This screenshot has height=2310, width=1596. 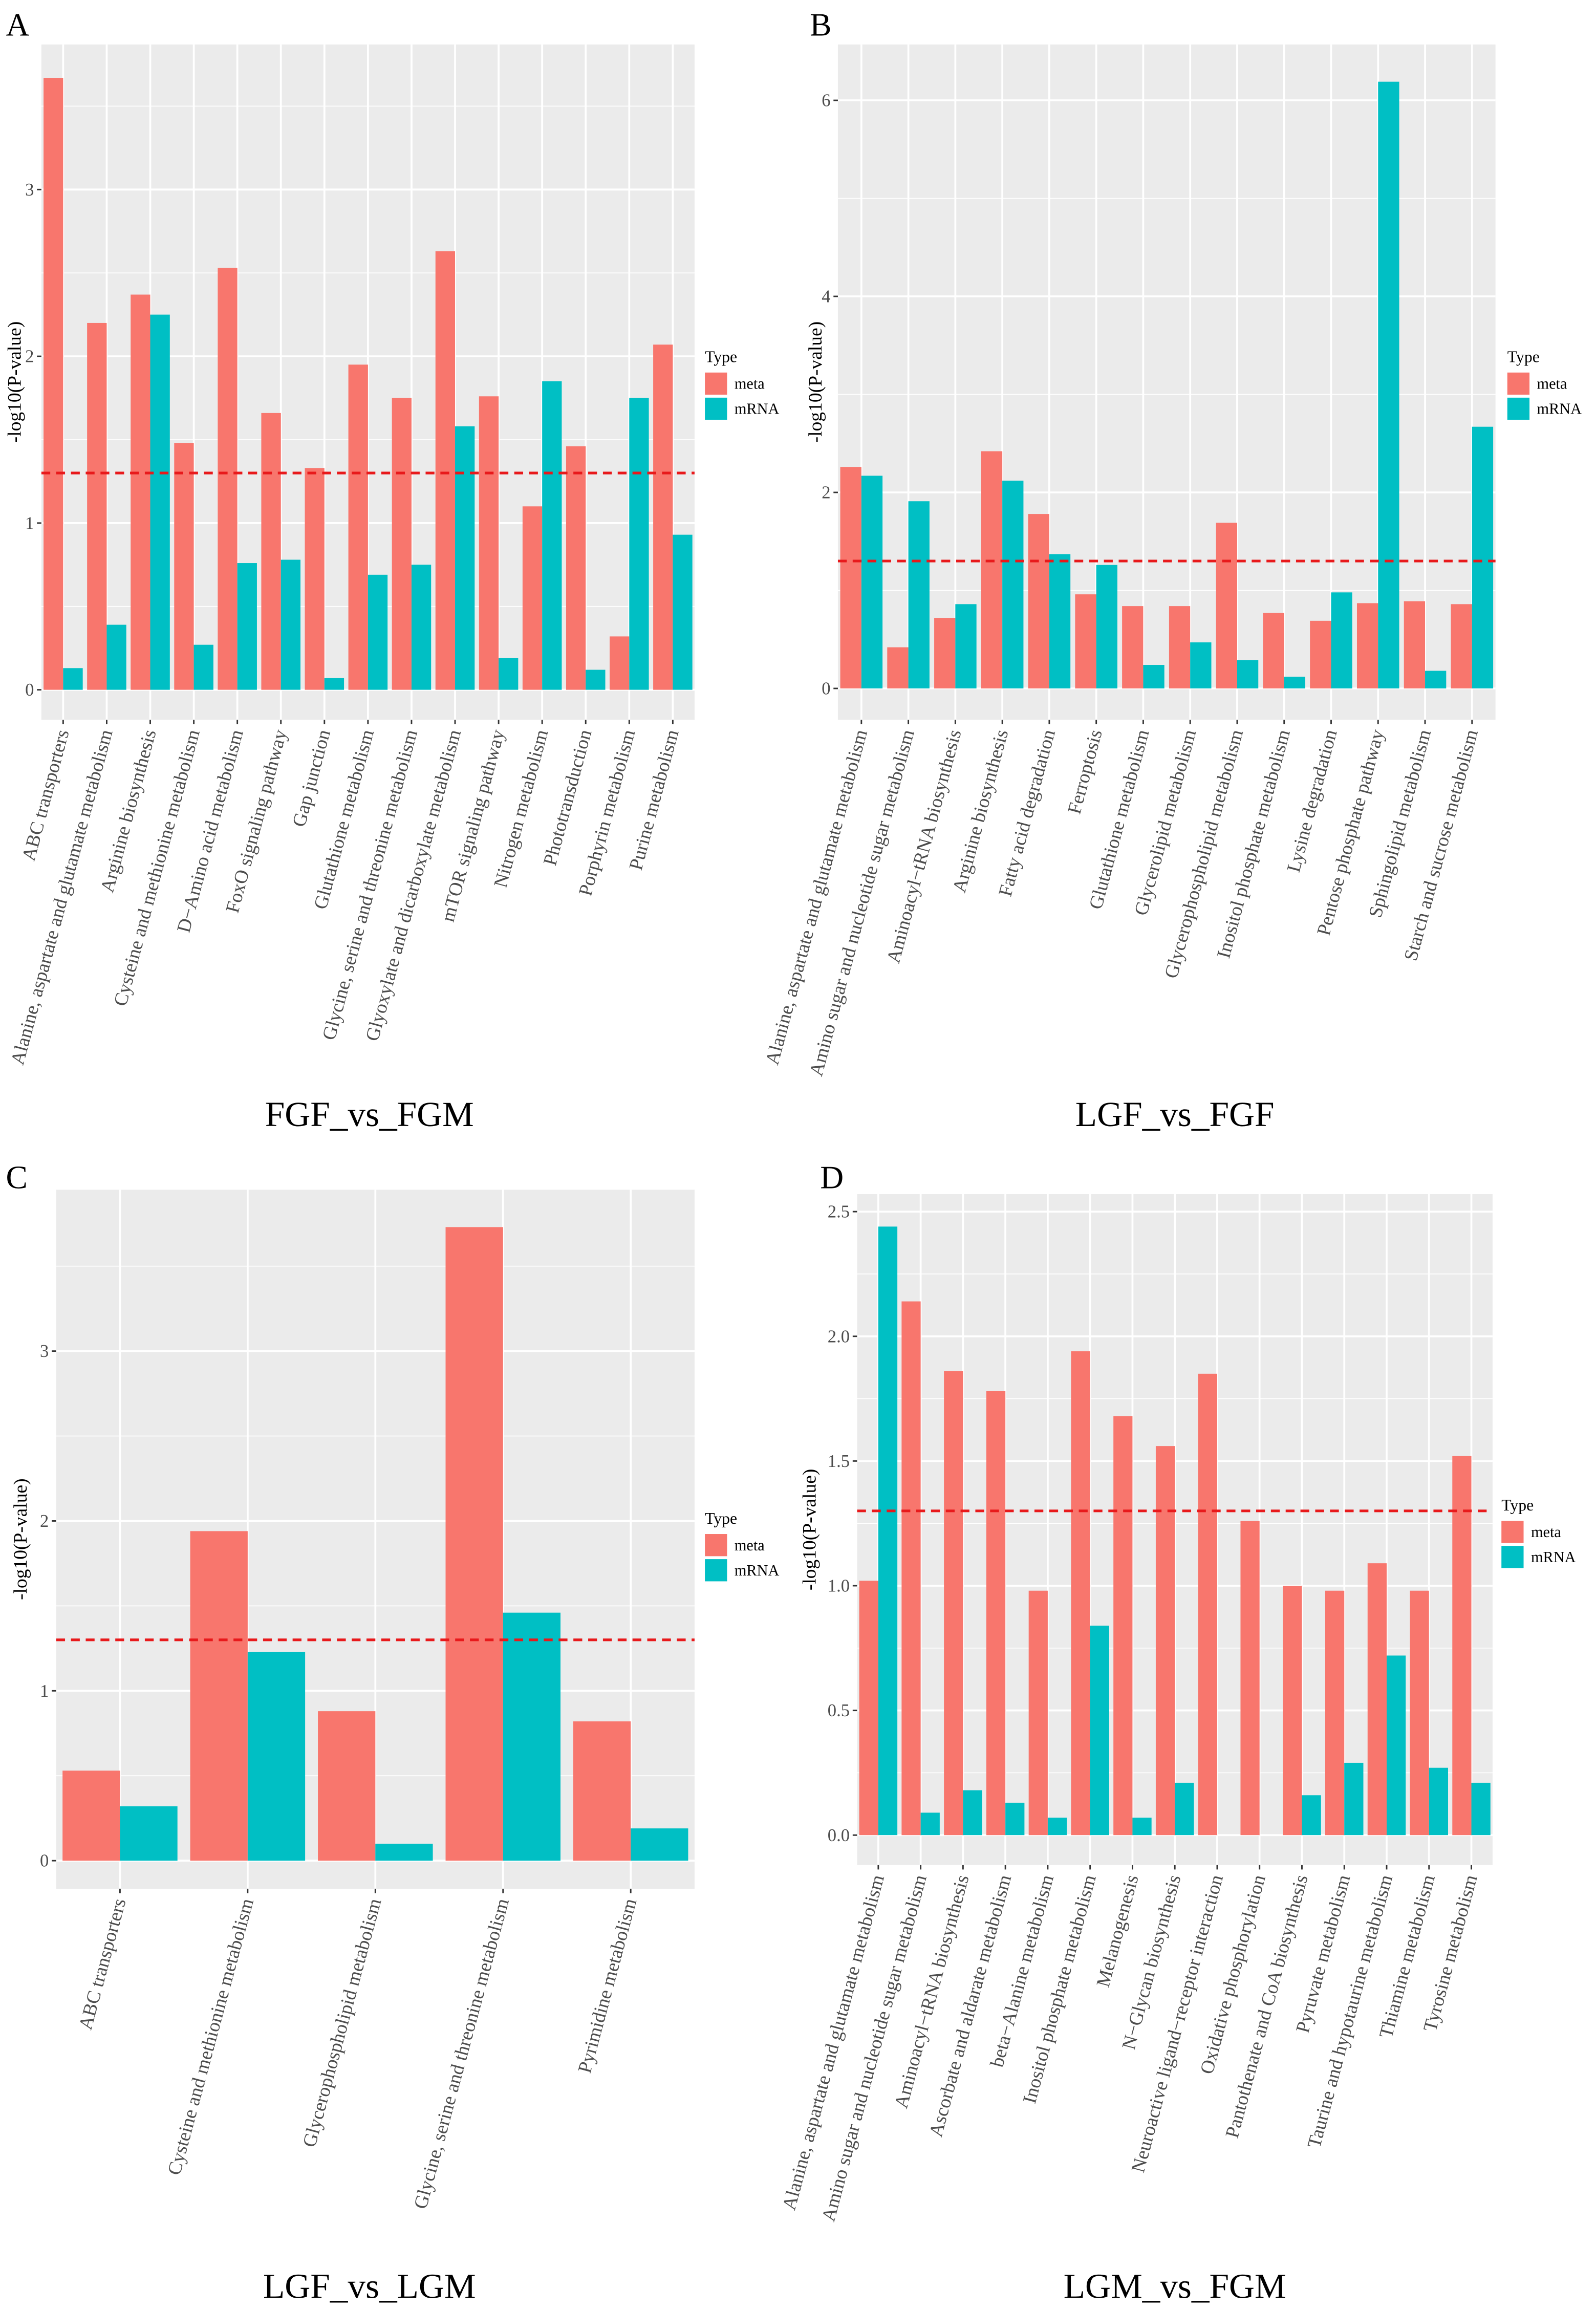 What do you see at coordinates (839, 1836) in the screenshot?
I see `y-tick-label: 0.0` at bounding box center [839, 1836].